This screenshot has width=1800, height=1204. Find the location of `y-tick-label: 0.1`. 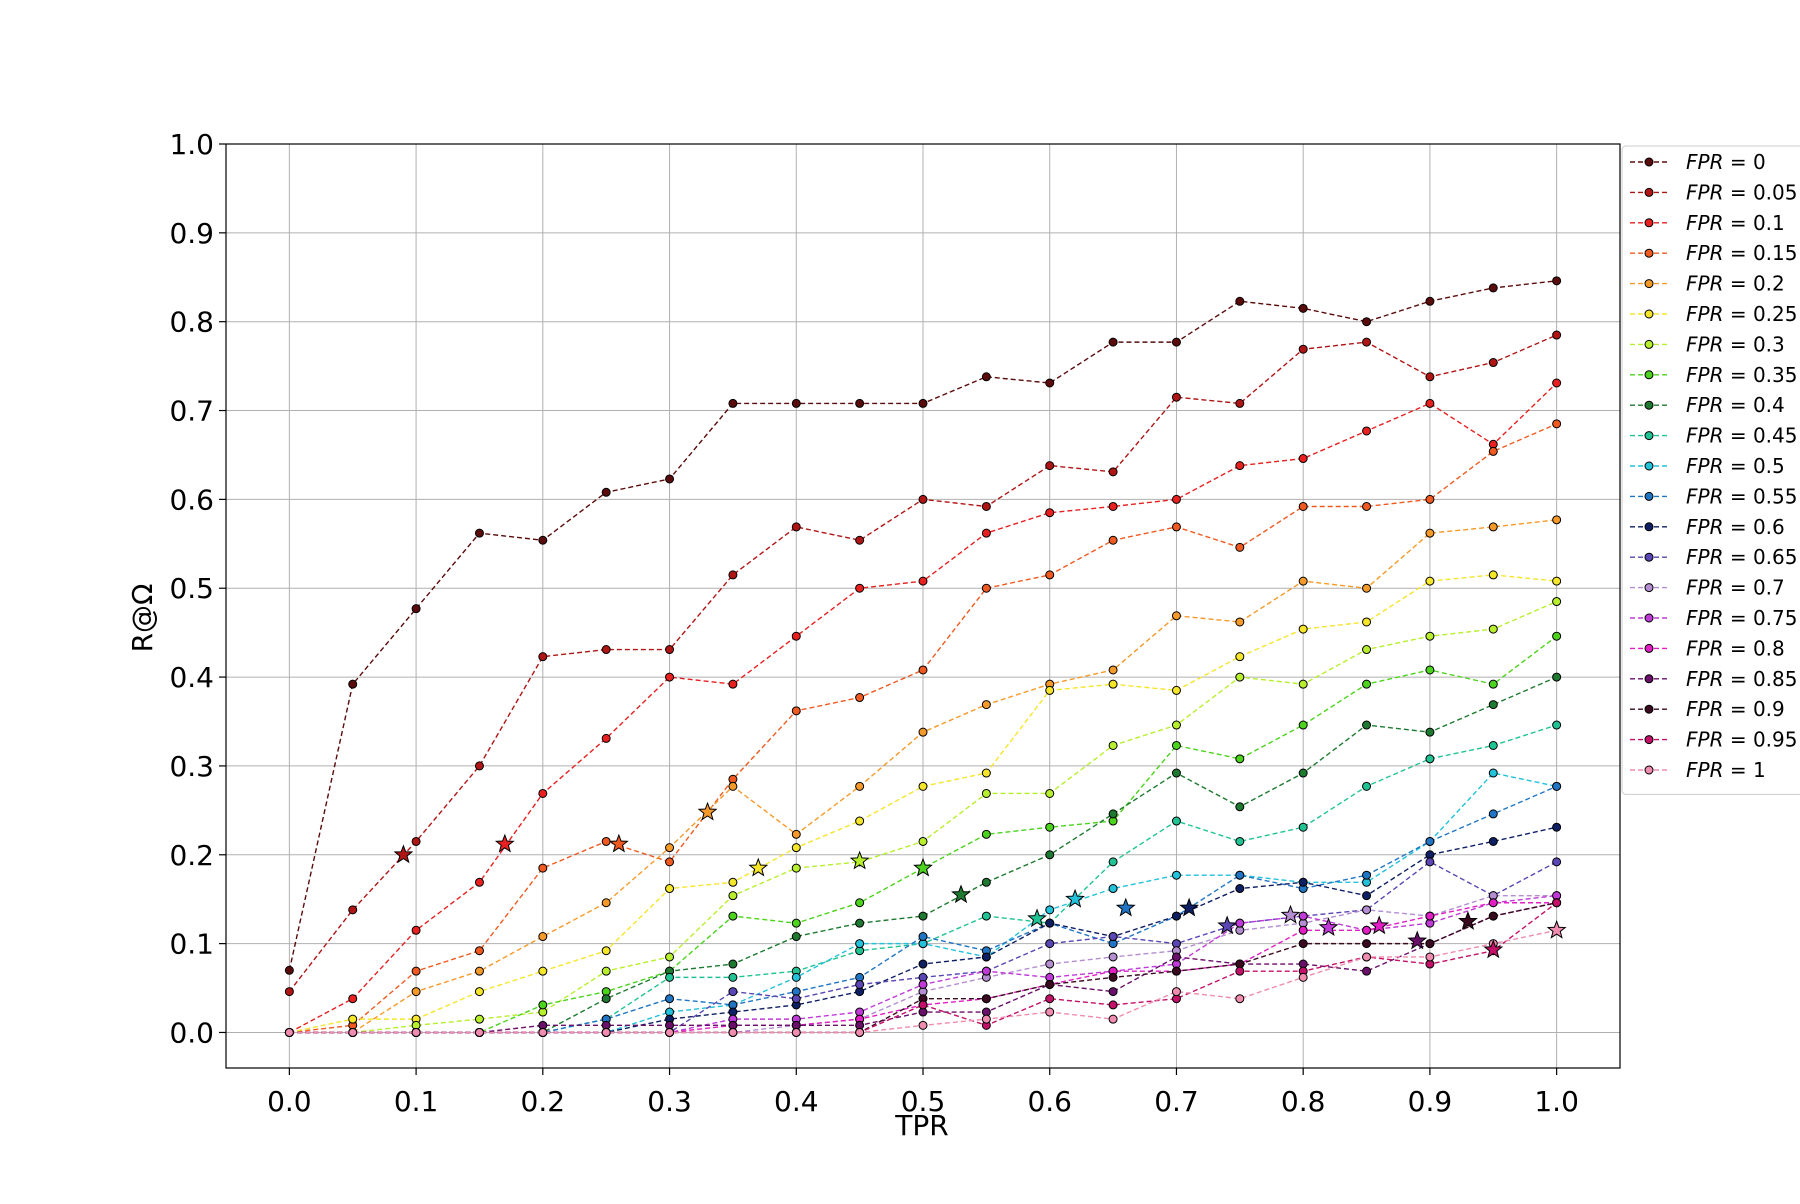

y-tick-label: 0.1 is located at coordinates (191, 944).